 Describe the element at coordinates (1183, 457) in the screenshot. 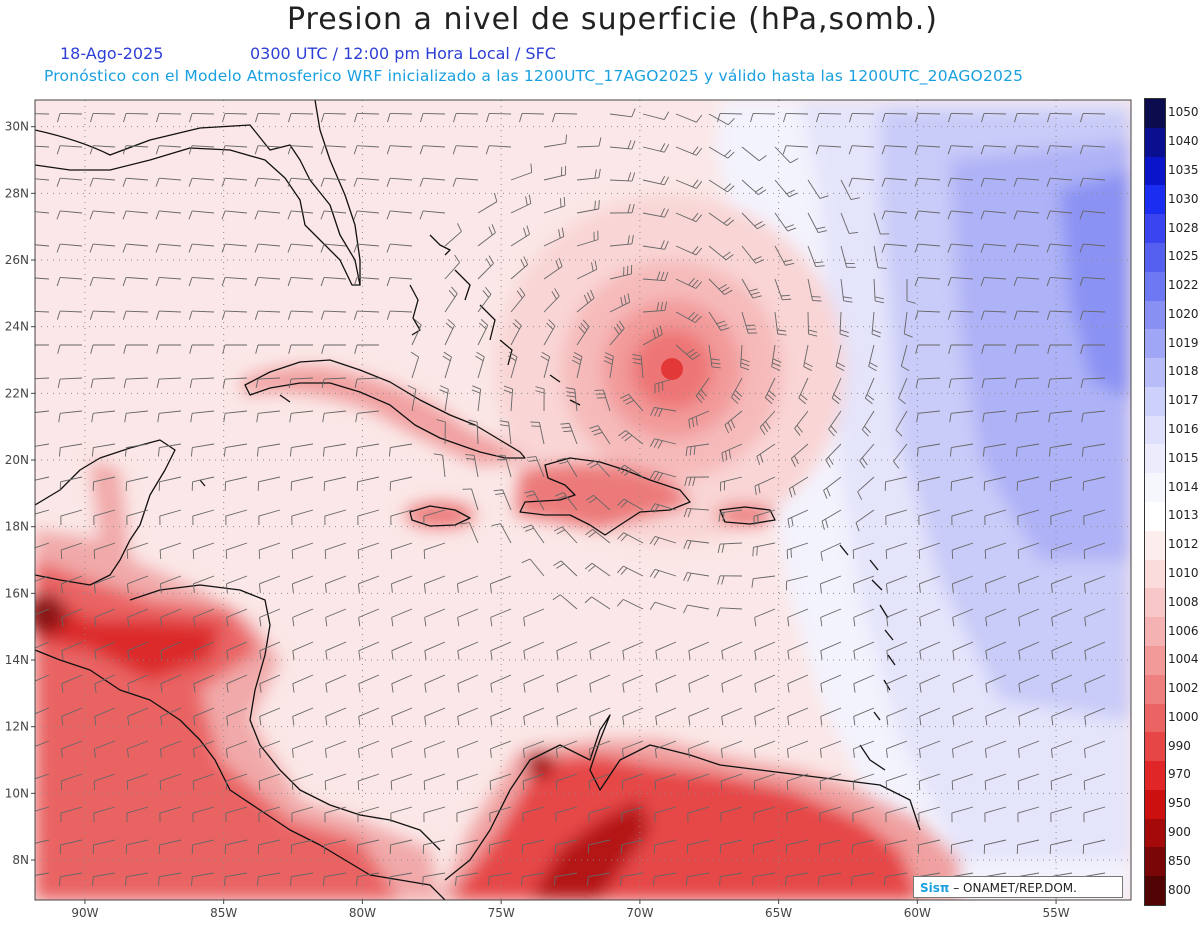

I see `colorbar-label: 1015` at that location.